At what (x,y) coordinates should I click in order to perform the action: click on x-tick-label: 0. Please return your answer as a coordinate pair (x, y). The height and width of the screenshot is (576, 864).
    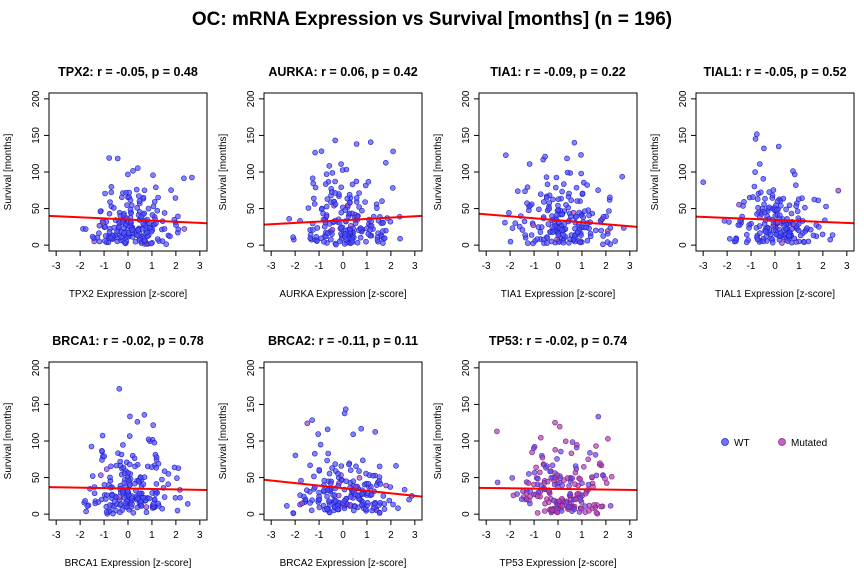
    Looking at the image, I should click on (128, 535).